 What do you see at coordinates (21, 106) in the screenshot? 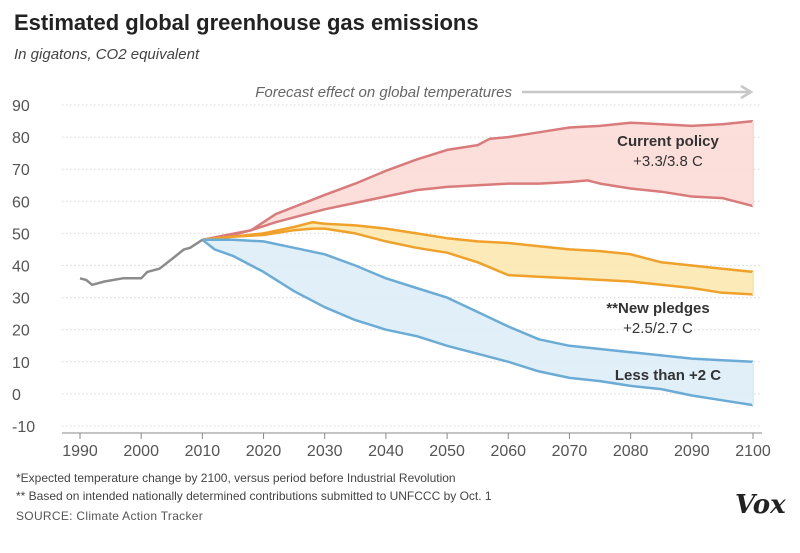
I see `y-tick-label: 90` at bounding box center [21, 106].